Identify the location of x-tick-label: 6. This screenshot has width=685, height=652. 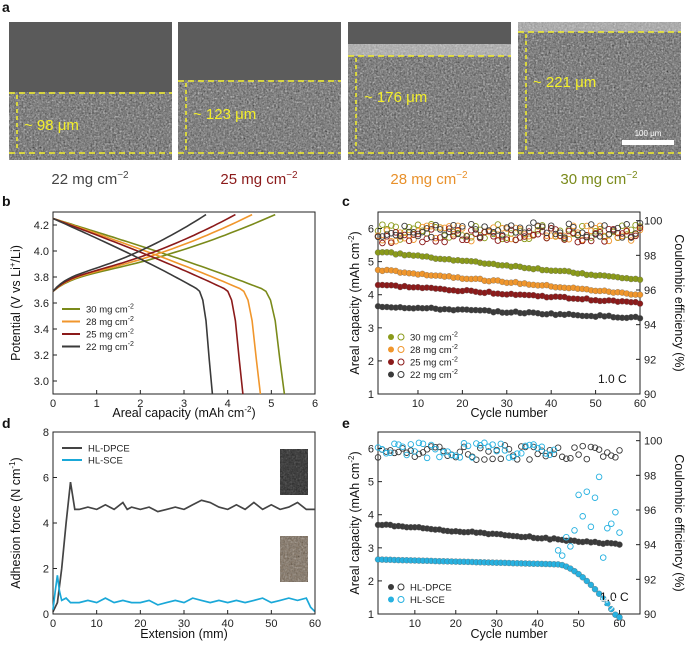
(315, 404).